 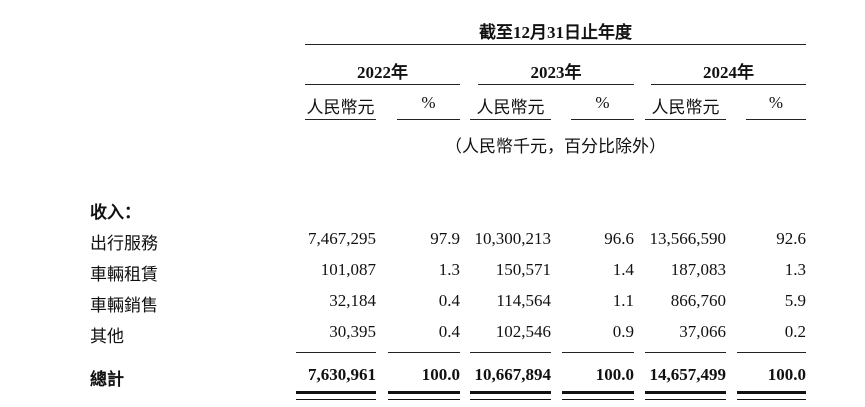 What do you see at coordinates (702, 331) in the screenshot?
I see `amount-cell: 37,066` at bounding box center [702, 331].